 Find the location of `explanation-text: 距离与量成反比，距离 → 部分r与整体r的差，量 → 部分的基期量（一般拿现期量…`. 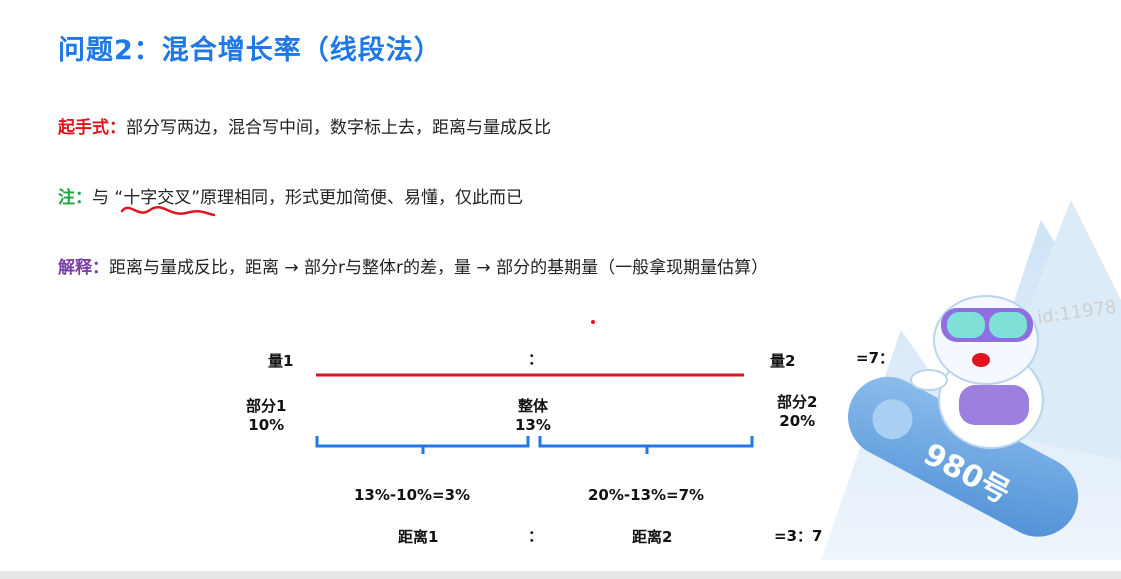

explanation-text: 距离与量成反比，距离 → 部分r与整体r的差，量 → 部分的基期量（一般拿现期量… is located at coordinates (439, 268).